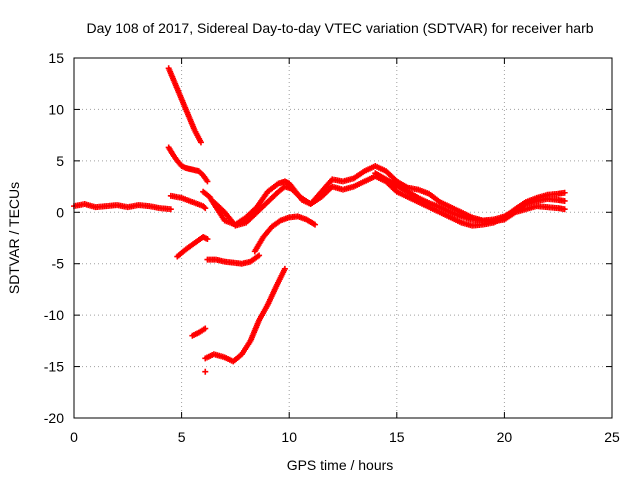  What do you see at coordinates (56, 109) in the screenshot?
I see `y-tick-label: 10` at bounding box center [56, 109].